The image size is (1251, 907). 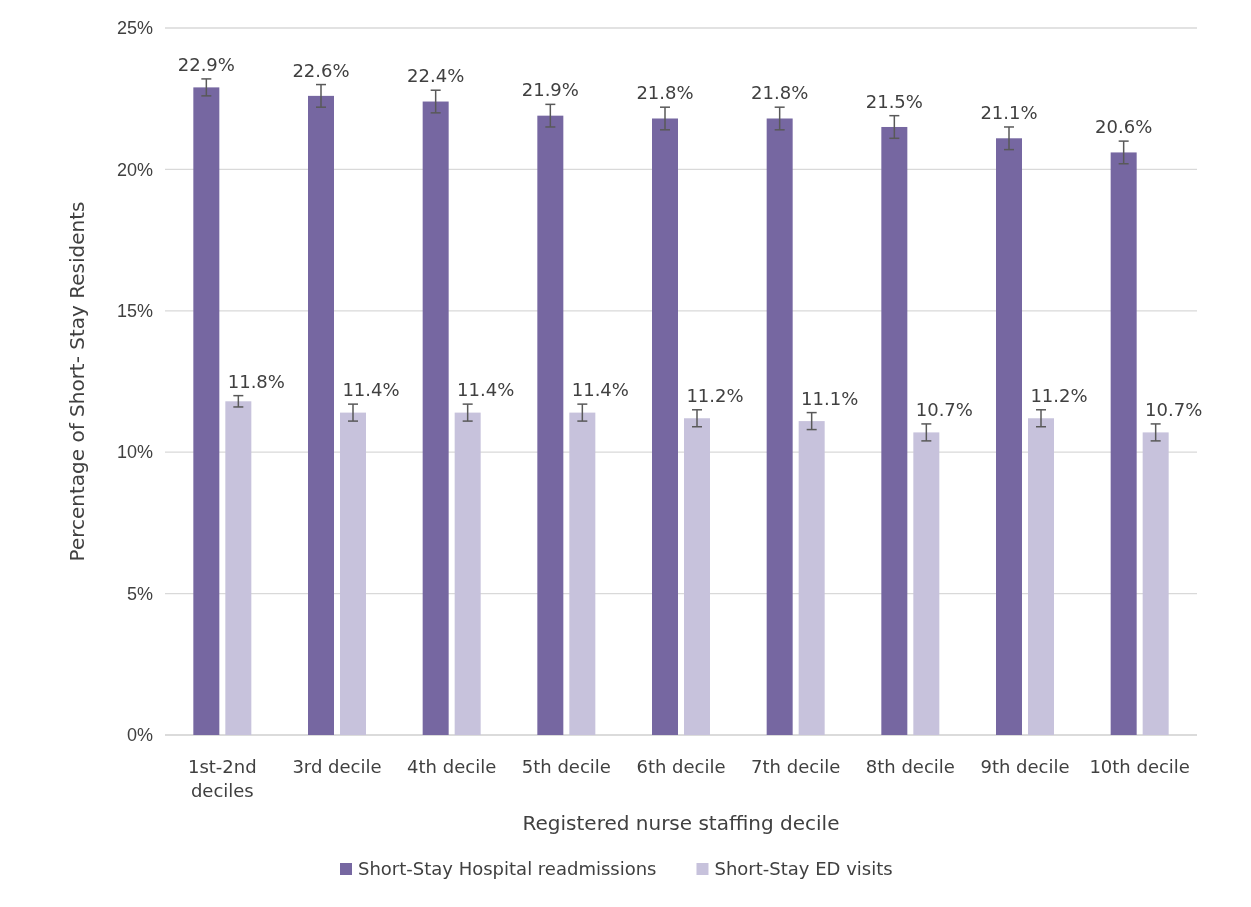 I want to click on data-label: 22.4%, so click(x=436, y=76).